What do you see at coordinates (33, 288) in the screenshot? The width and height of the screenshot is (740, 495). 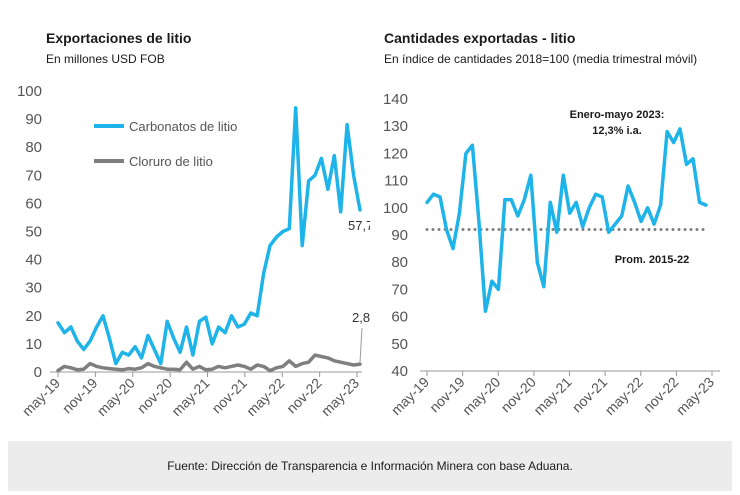 I see `y-tick-label: 30` at bounding box center [33, 288].